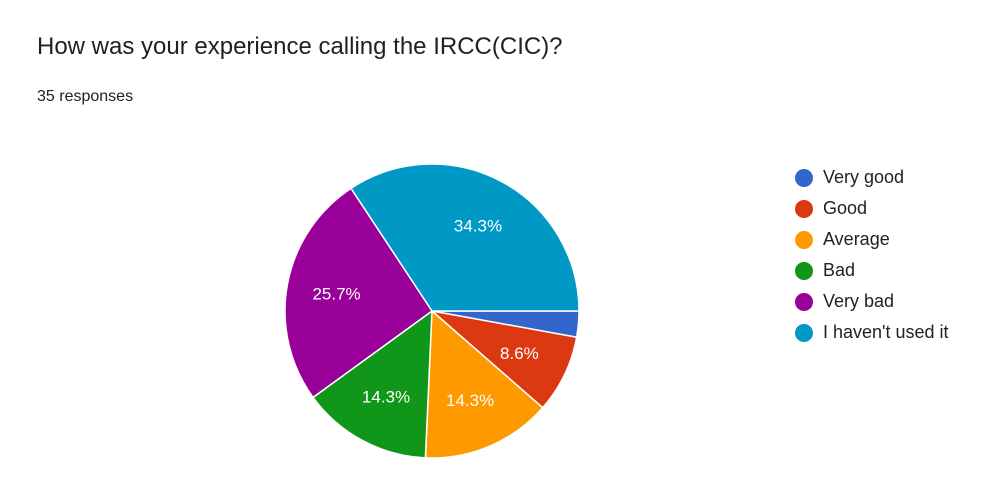 Image resolution: width=1000 pixels, height=481 pixels. I want to click on legend-item-very-good: Very good, so click(872, 177).